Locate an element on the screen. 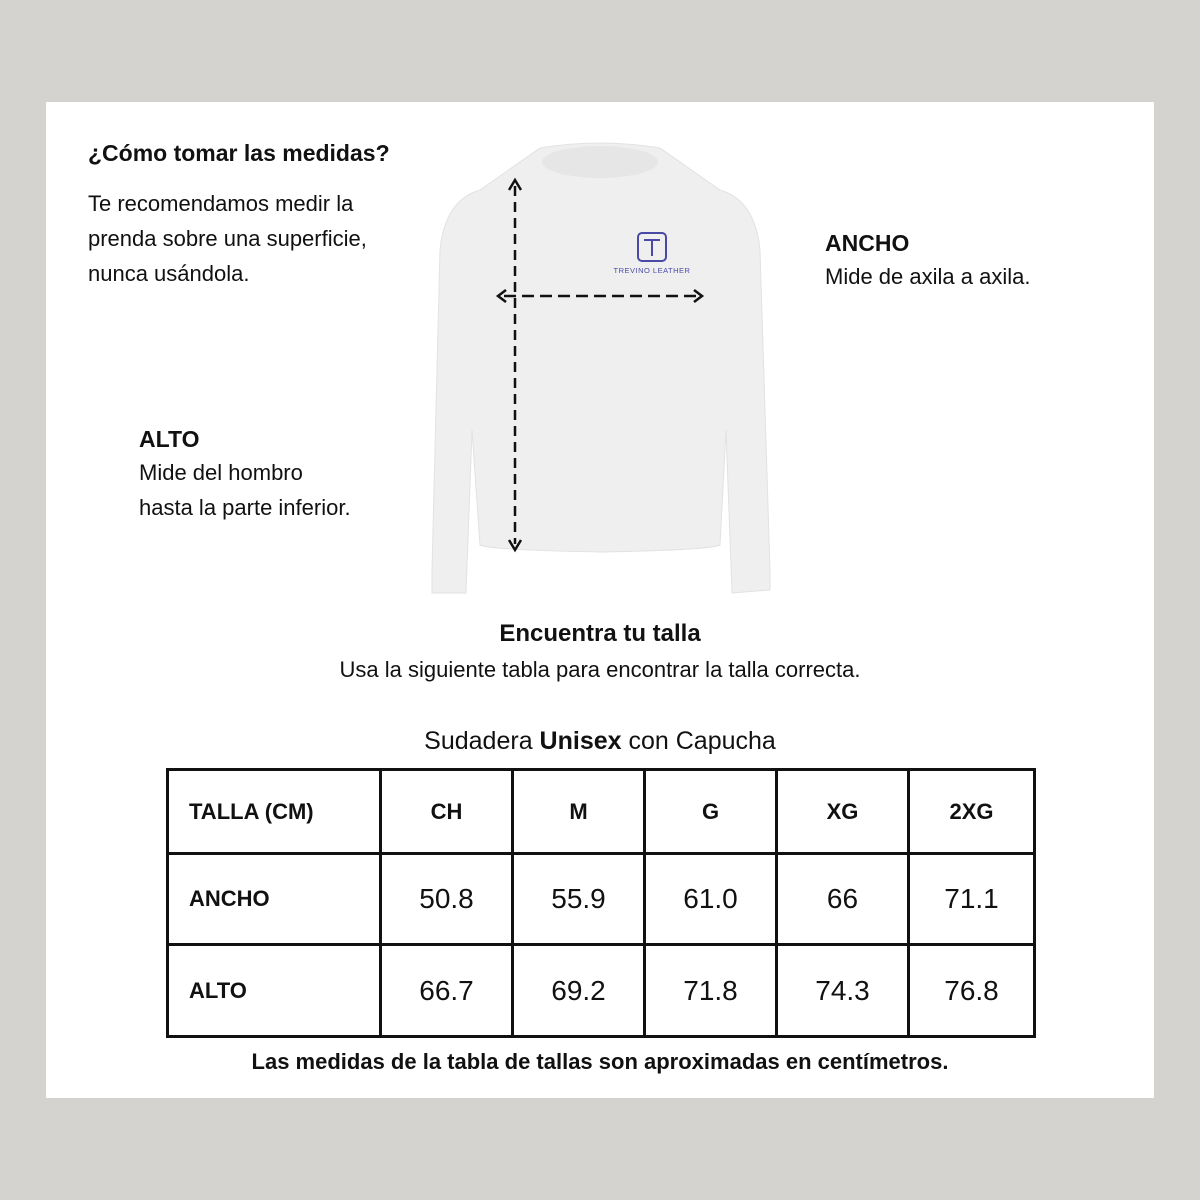  row-label: ALTO is located at coordinates (274, 990).